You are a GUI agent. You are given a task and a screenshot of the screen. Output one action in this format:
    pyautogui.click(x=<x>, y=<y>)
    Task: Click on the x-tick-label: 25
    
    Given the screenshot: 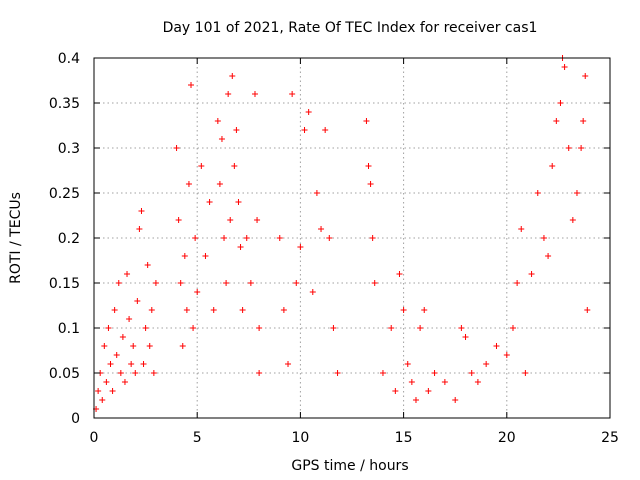 What is the action you would take?
    pyautogui.click(x=610, y=438)
    